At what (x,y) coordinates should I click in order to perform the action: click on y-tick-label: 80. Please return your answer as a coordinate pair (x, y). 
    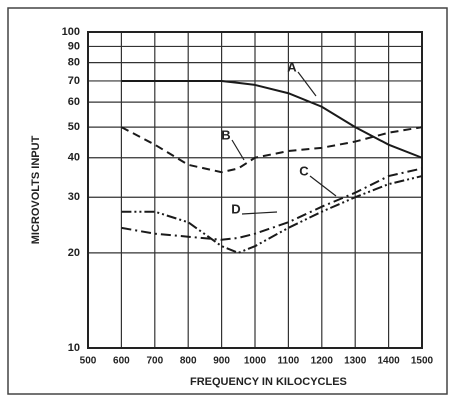
    Looking at the image, I should click on (74, 63).